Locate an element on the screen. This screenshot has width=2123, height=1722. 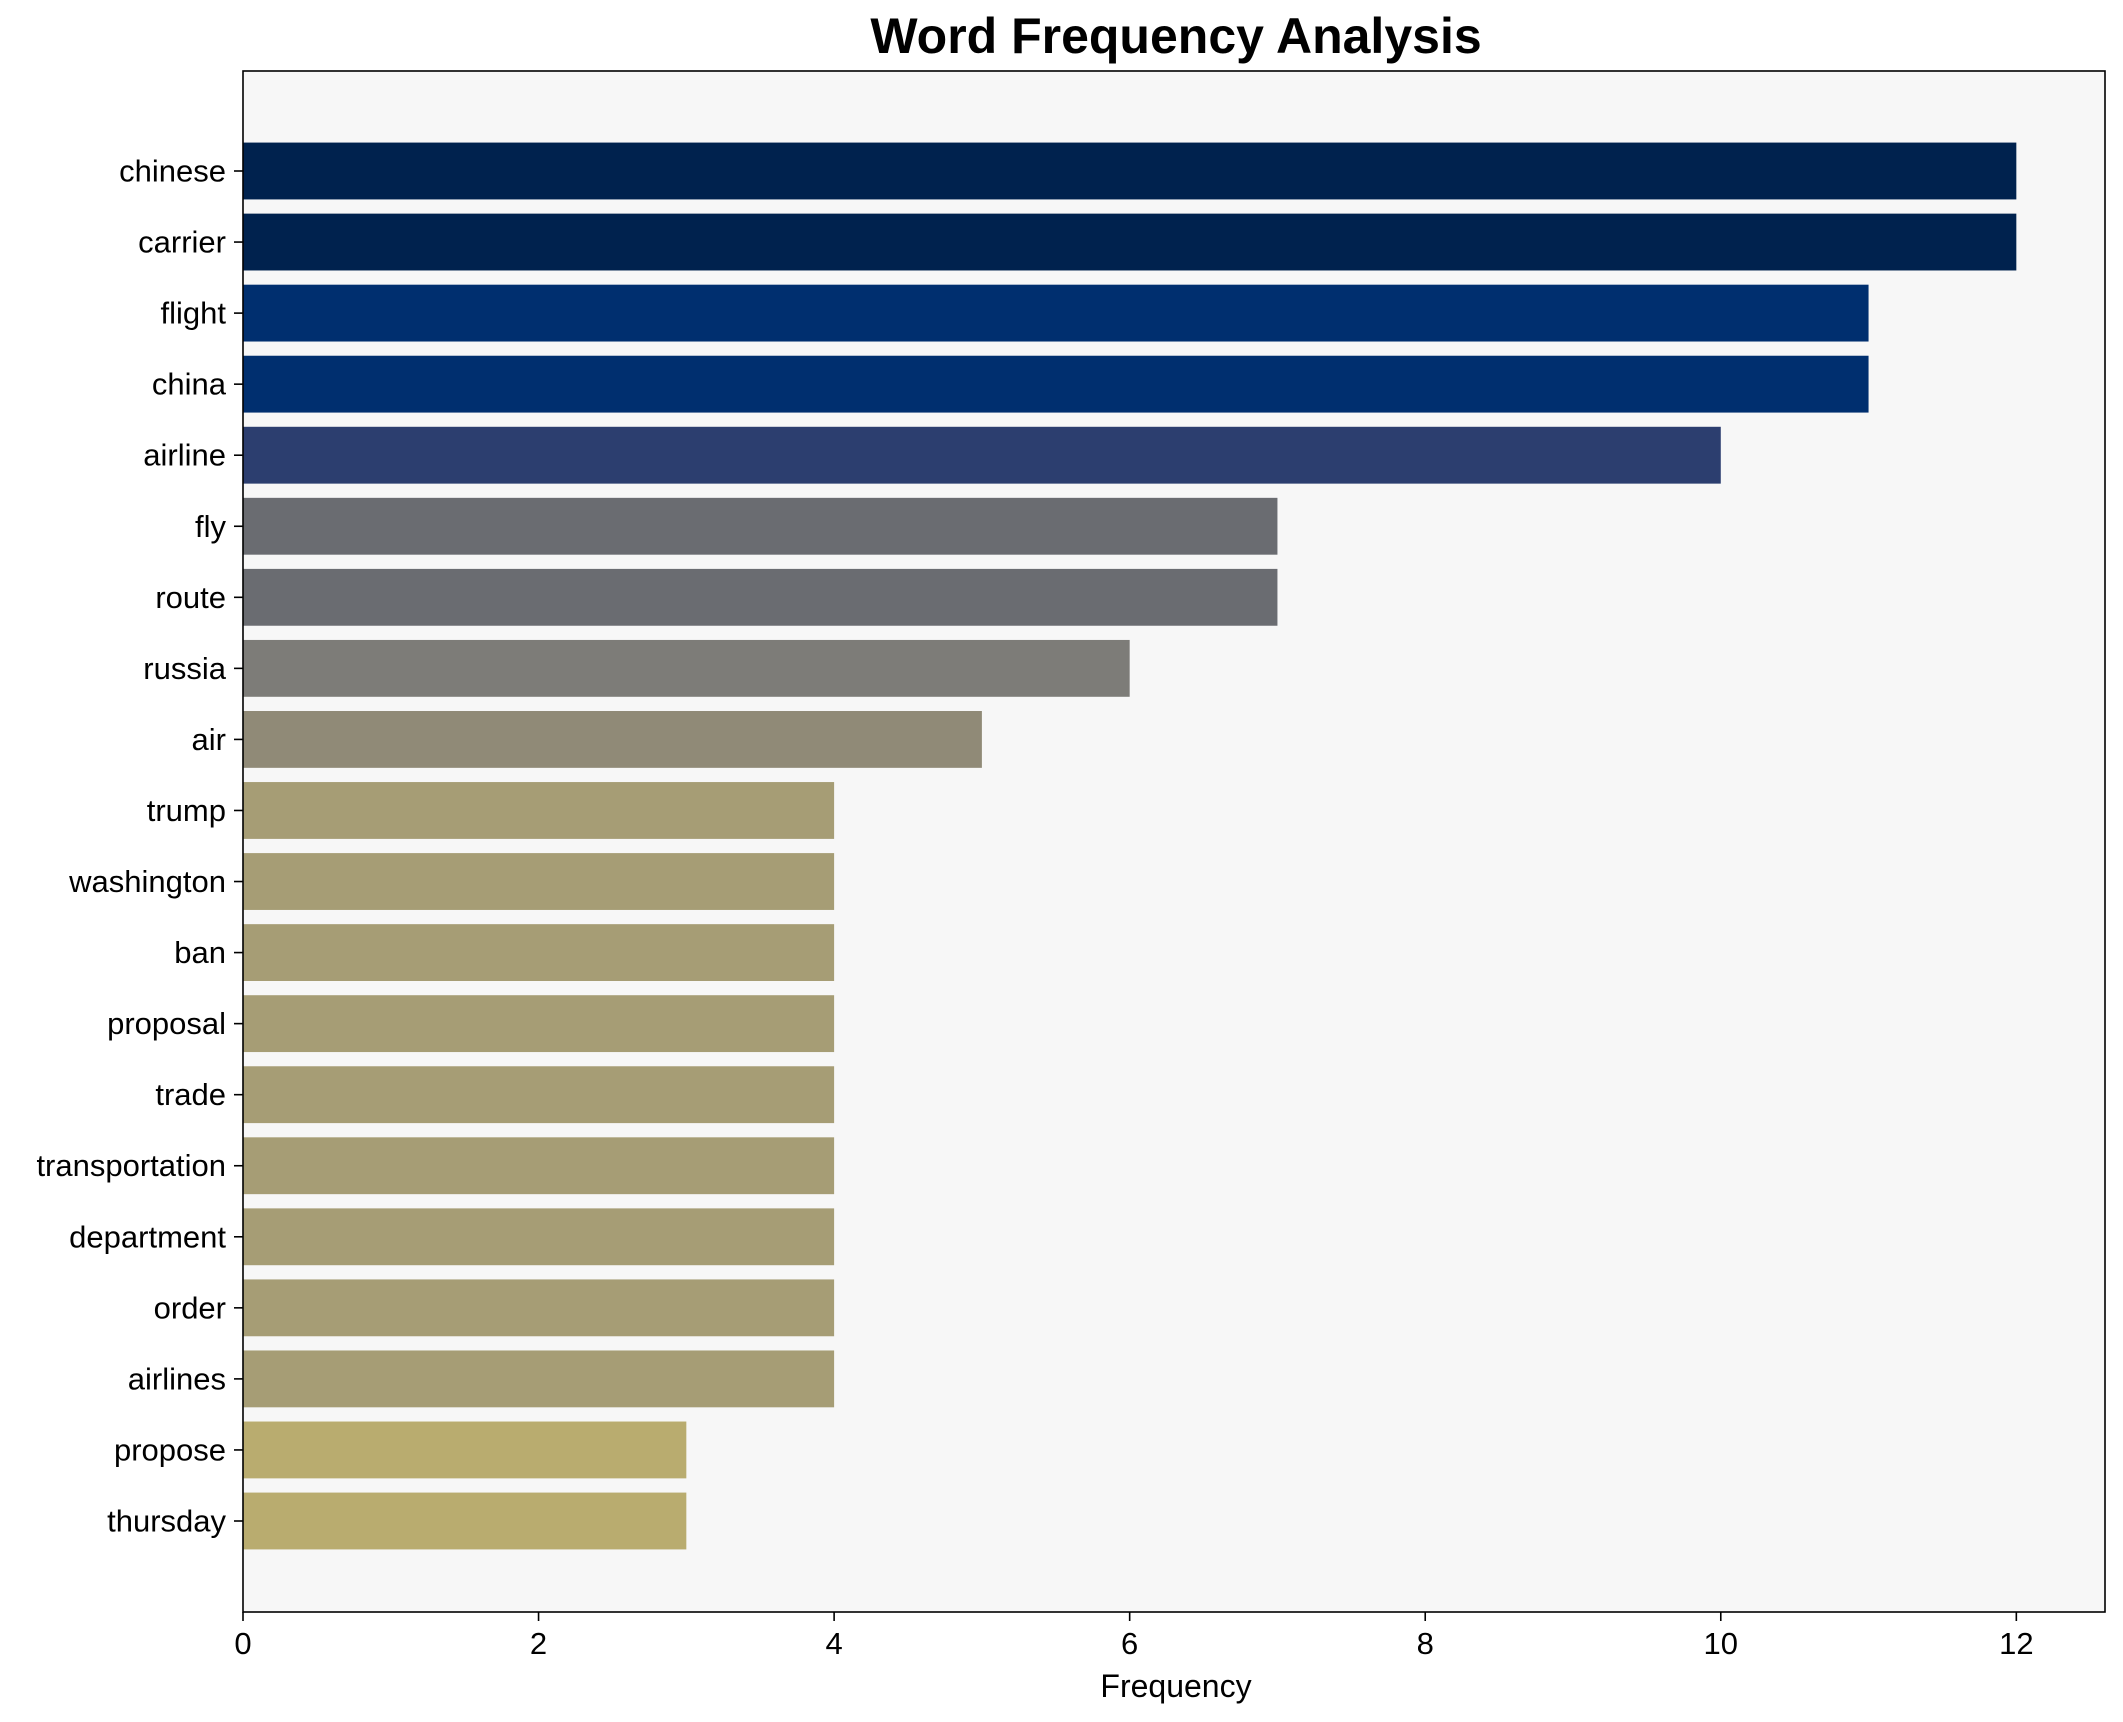
y-tick-label: flight is located at coordinates (194, 313).